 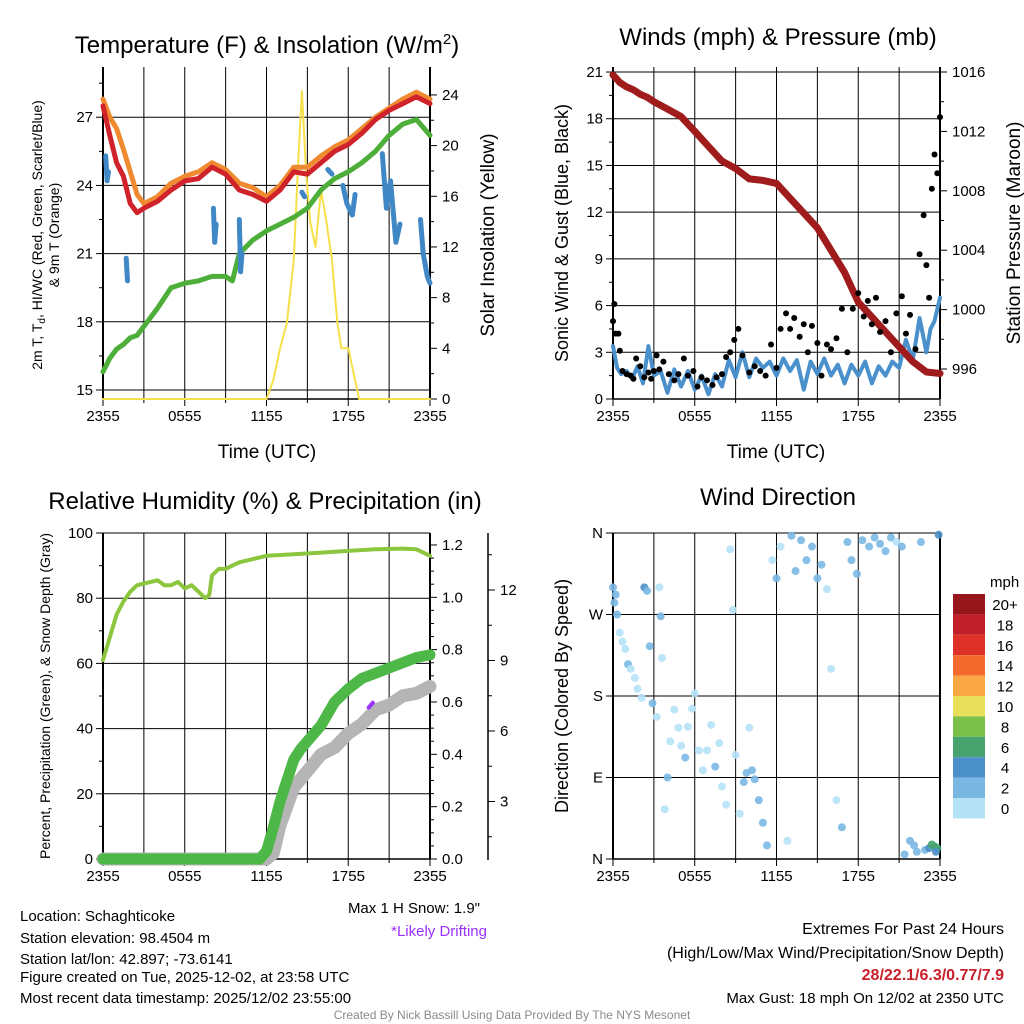 I want to click on colorbar-label: 8, so click(x=1005, y=727).